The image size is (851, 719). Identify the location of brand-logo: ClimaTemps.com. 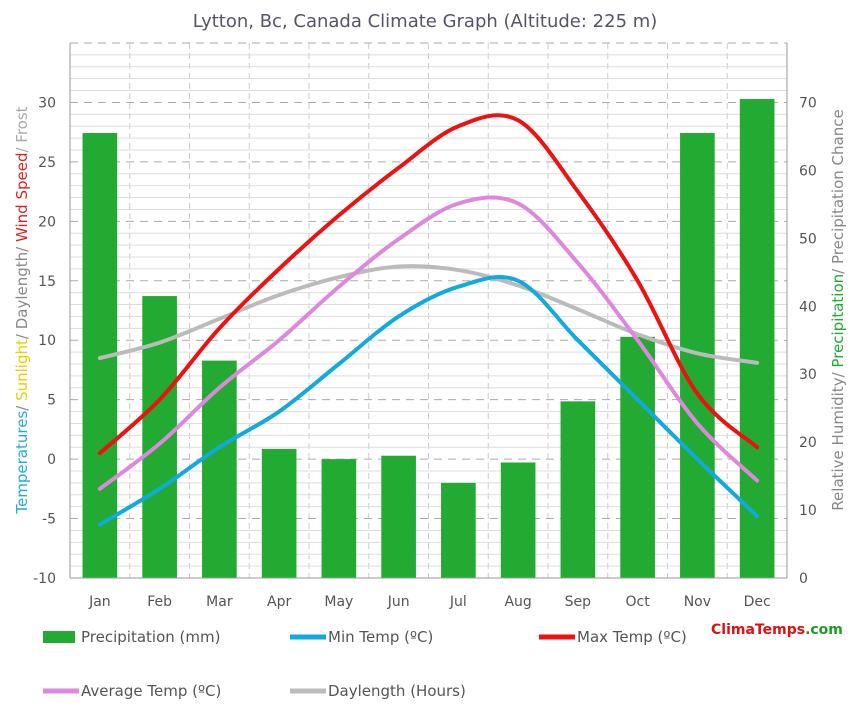
(777, 630).